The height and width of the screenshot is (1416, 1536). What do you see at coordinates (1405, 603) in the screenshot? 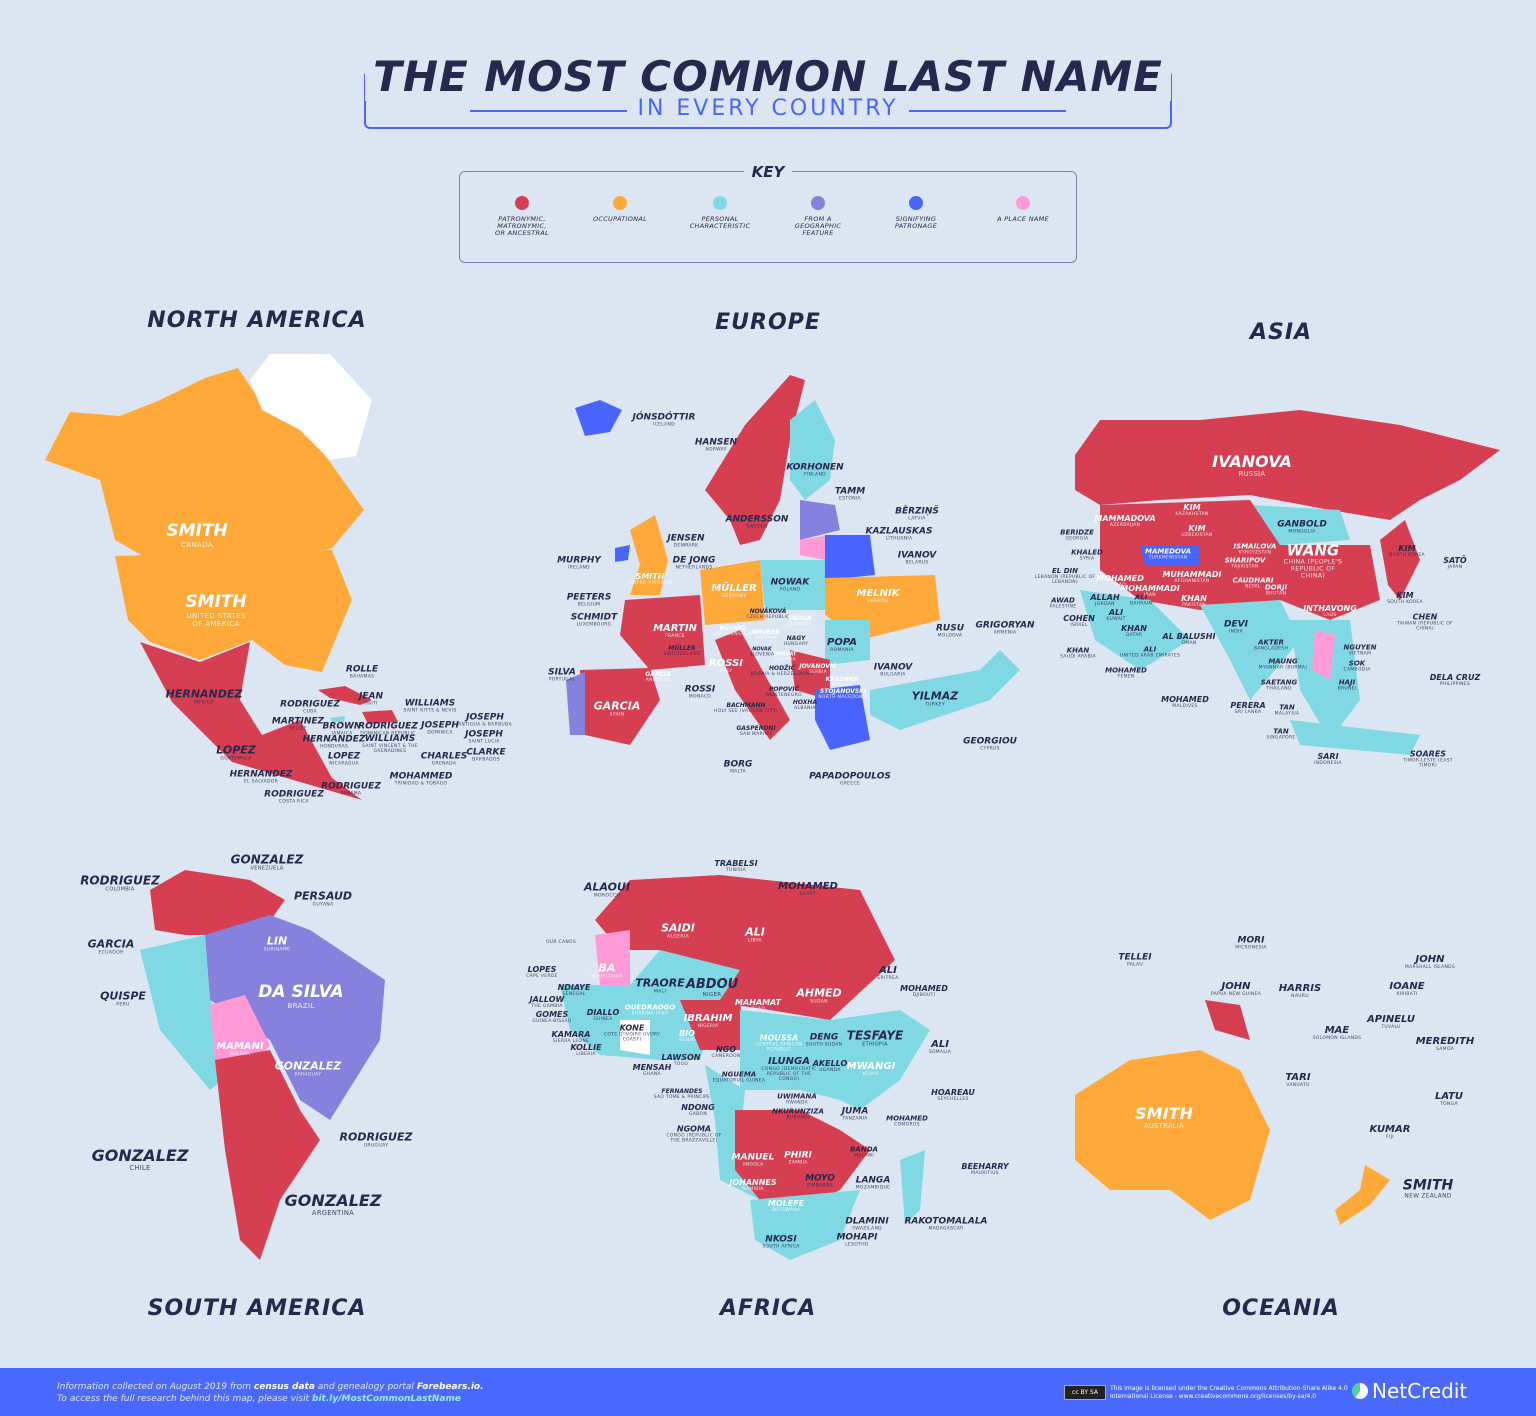
I see `country-name: SOUTH KOREA` at bounding box center [1405, 603].